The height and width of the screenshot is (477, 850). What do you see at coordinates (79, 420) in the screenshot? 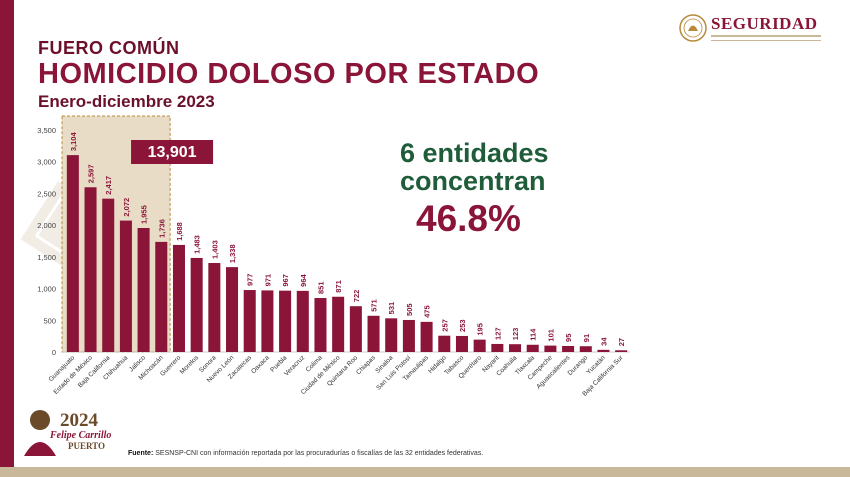
I see `brand-year: 2024` at bounding box center [79, 420].